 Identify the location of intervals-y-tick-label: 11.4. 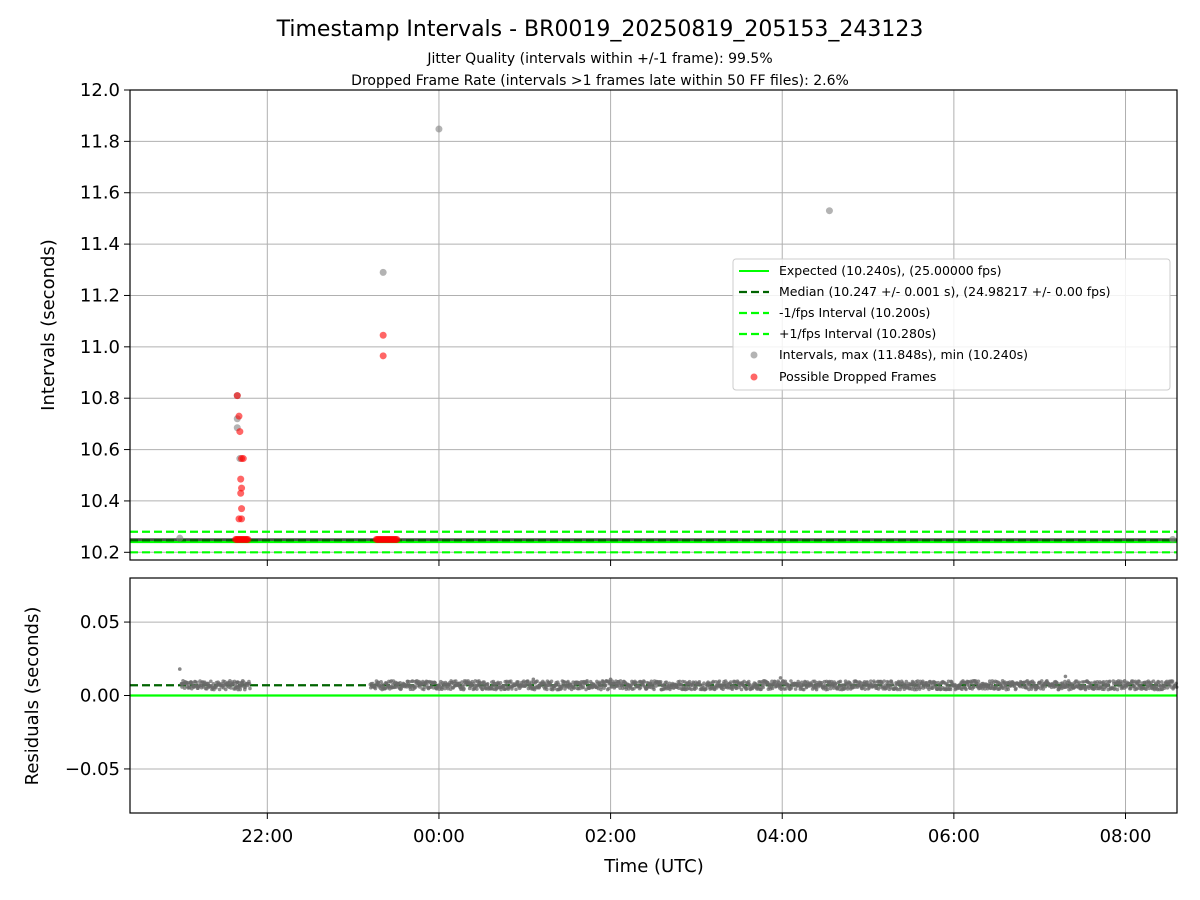
(100, 244).